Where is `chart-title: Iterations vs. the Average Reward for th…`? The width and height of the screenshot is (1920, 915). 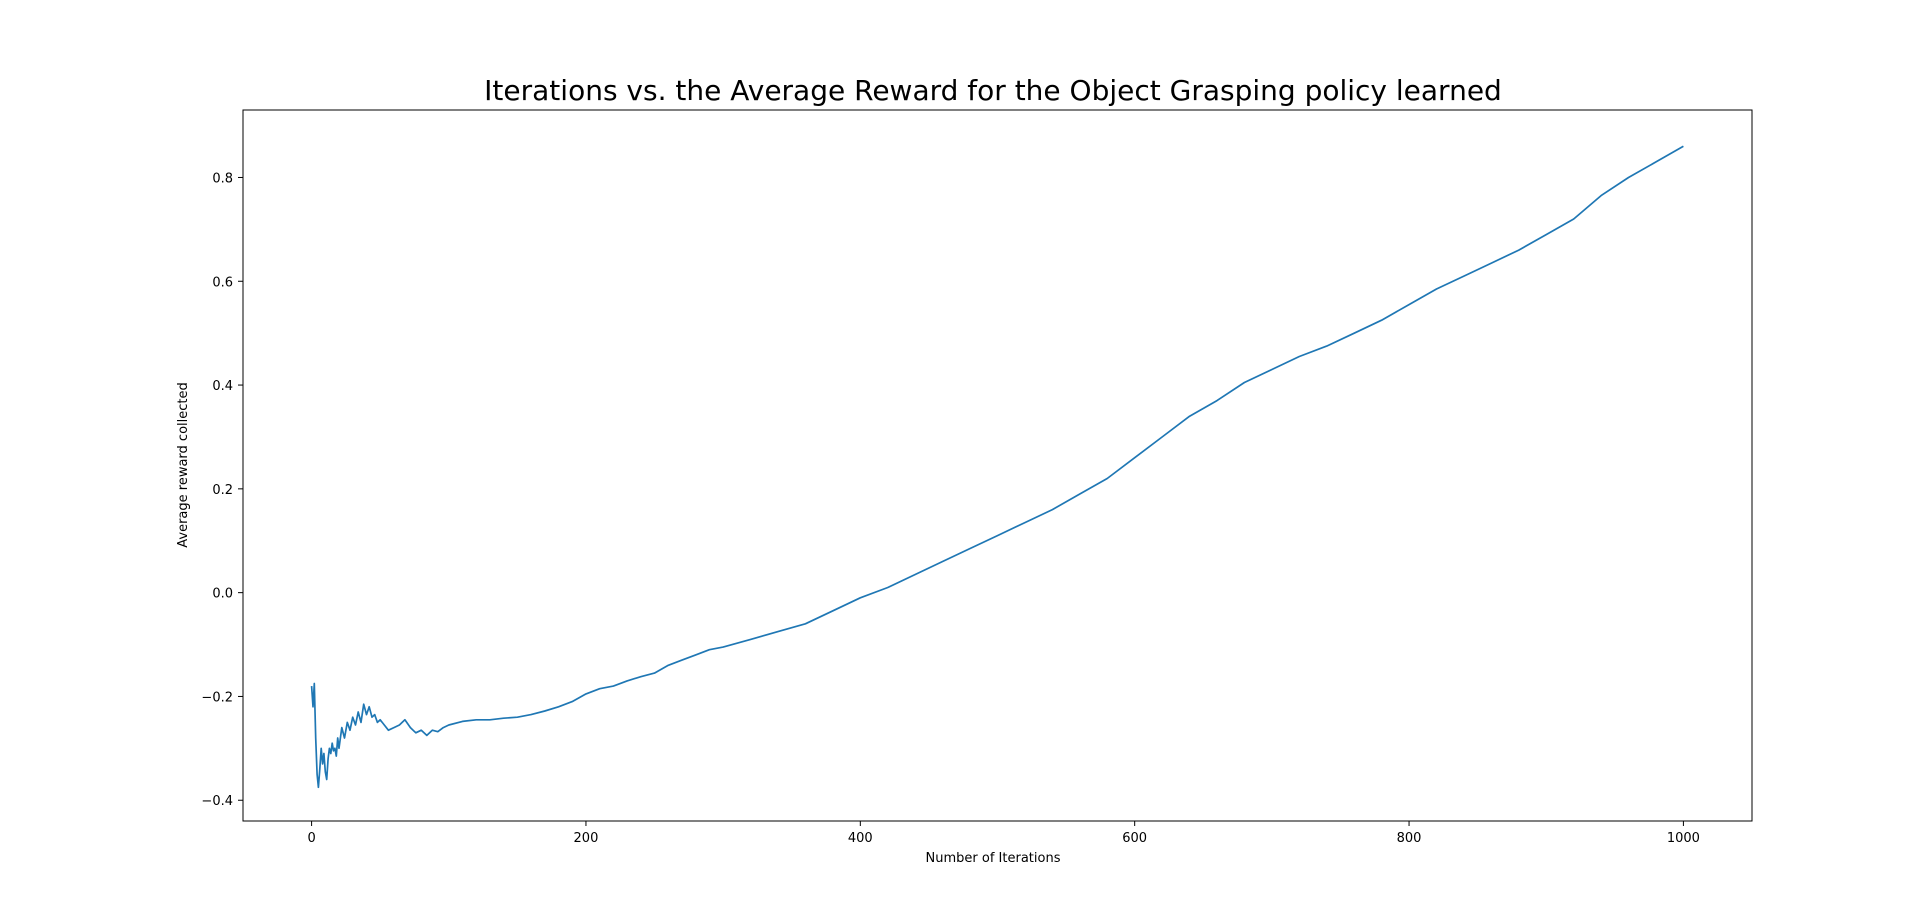
chart-title: Iterations vs. the Average Reward for th… is located at coordinates (993, 90).